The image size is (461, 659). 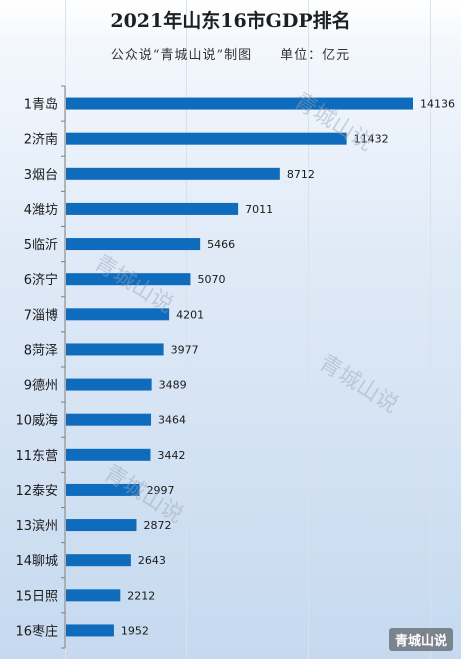 I want to click on chart-subtitle: 公众说“青城山说”制图 单位：亿元, so click(x=230, y=55).